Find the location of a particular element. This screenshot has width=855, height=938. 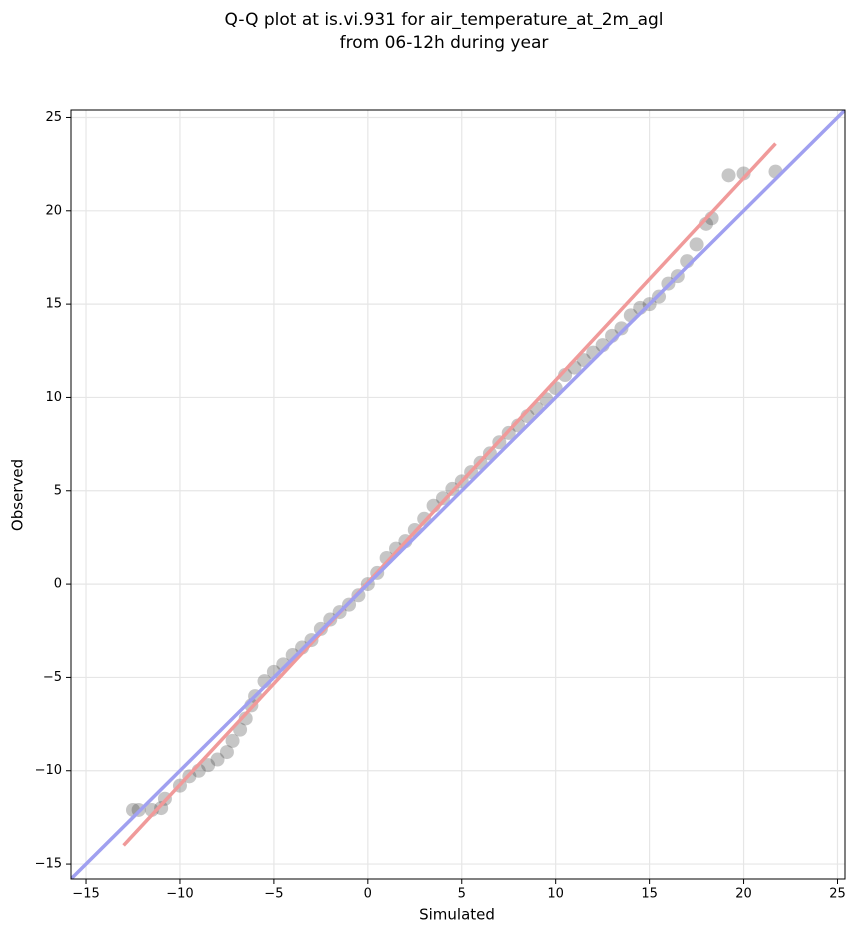

x-tick-label: 0 is located at coordinates (368, 894).